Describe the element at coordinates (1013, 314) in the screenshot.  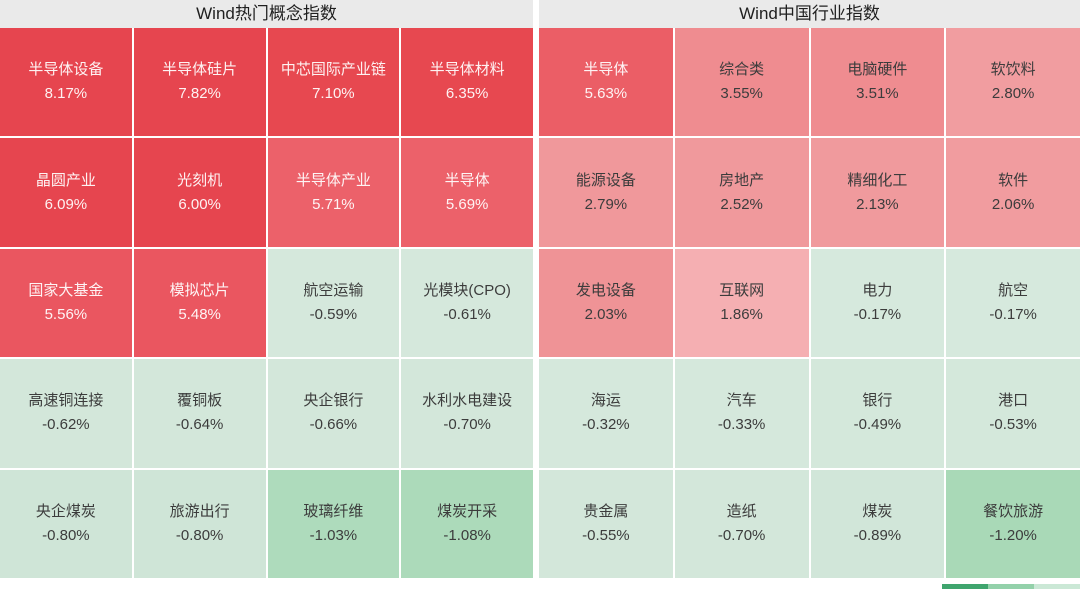
I see `tile-value: -0.17%` at that location.